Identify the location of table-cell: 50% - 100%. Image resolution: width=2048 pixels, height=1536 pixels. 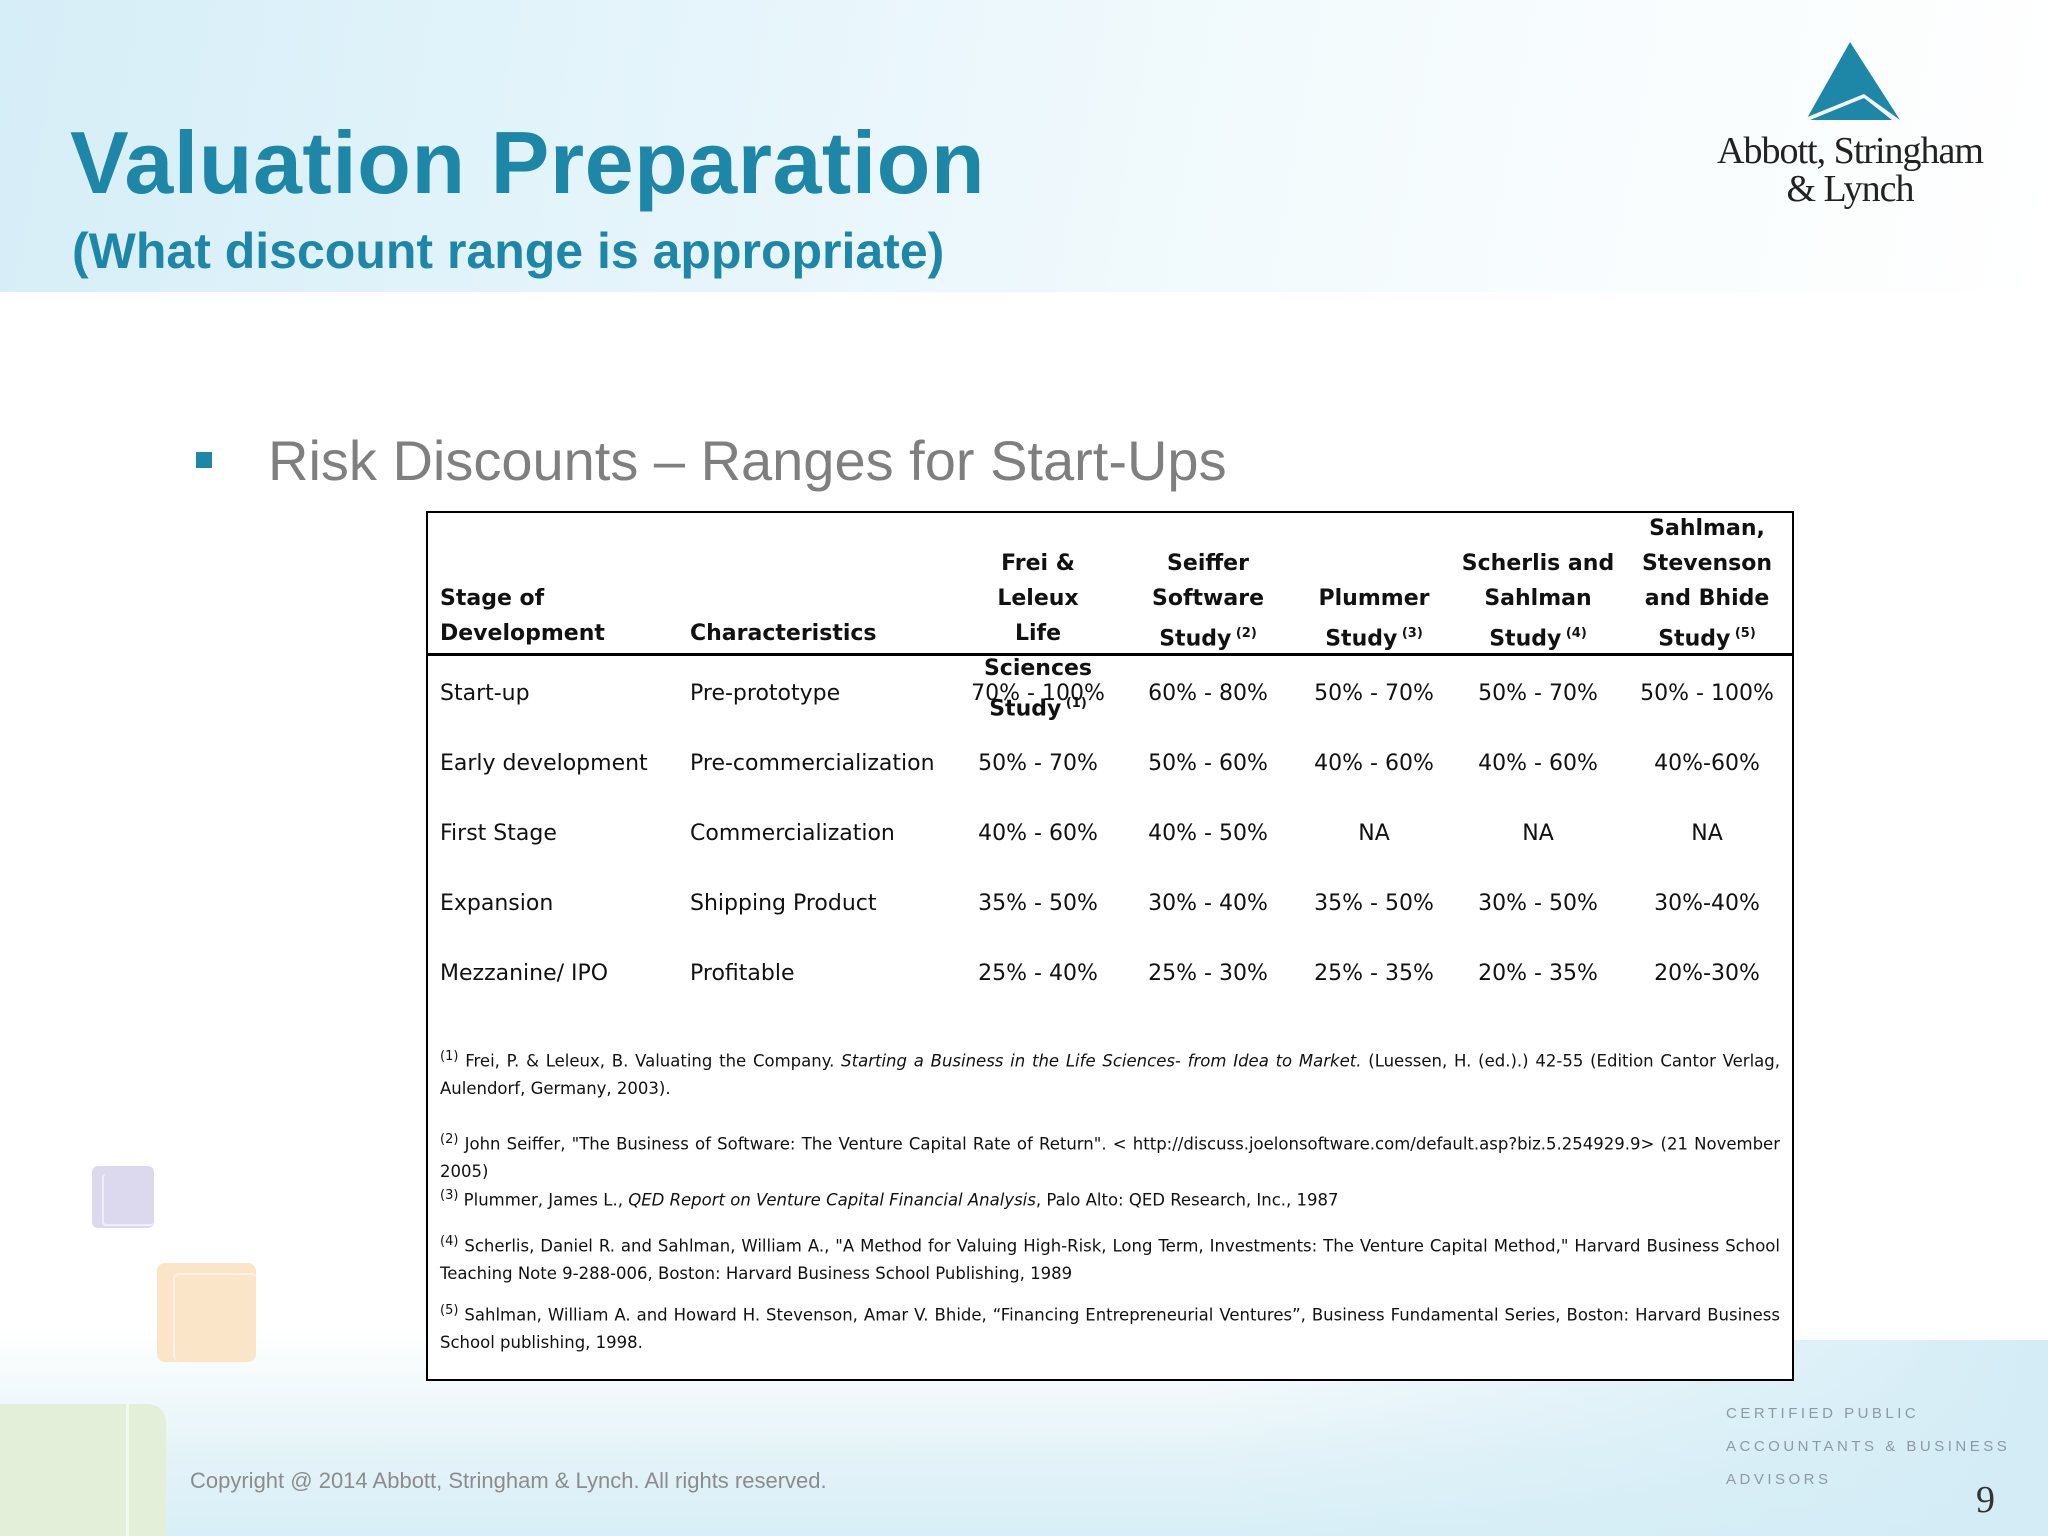
(1707, 693).